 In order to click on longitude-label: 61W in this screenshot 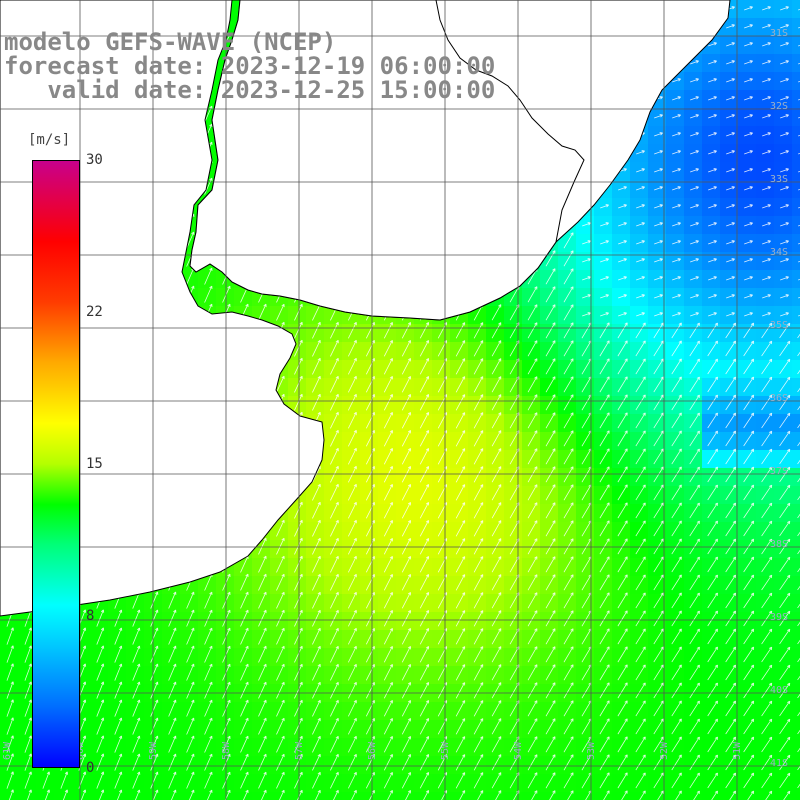, I will do `click(7, 750)`.